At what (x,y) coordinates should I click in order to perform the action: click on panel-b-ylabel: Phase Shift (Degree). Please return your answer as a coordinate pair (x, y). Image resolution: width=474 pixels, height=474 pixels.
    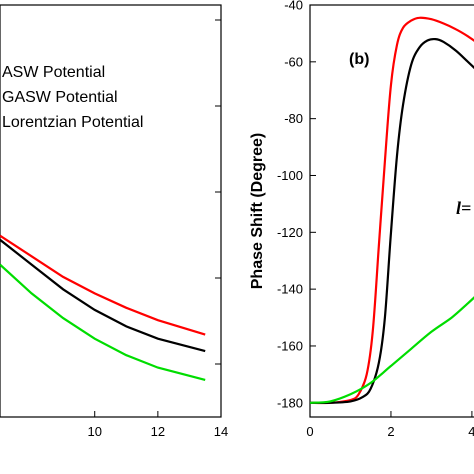
    Looking at the image, I should click on (257, 211).